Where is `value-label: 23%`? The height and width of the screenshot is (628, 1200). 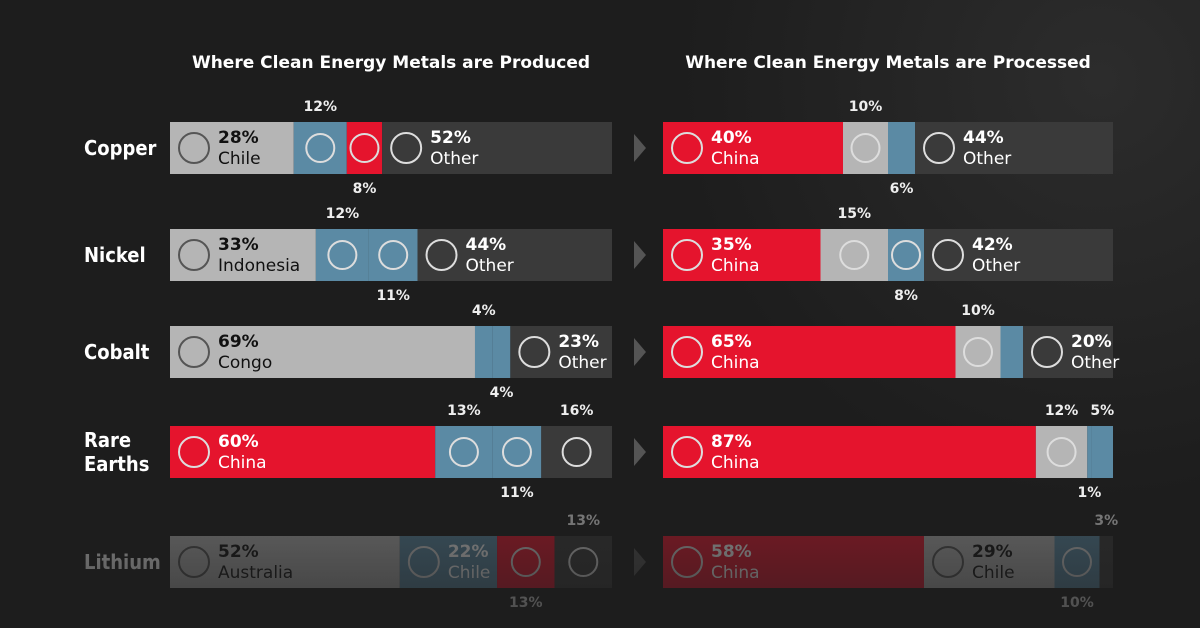 value-label: 23% is located at coordinates (578, 342).